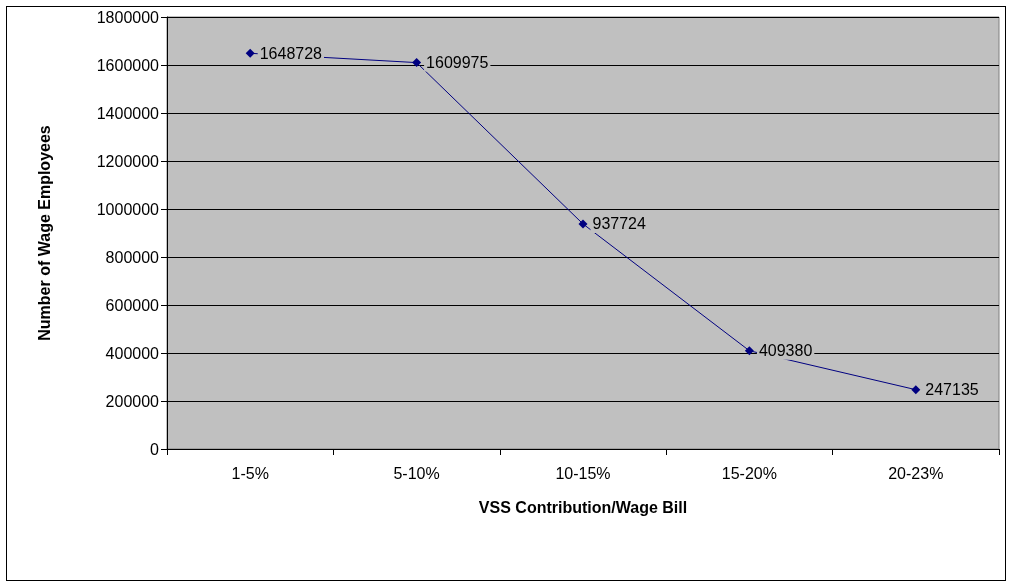 This screenshot has height=587, width=1012. I want to click on data-label: 247135, so click(952, 390).